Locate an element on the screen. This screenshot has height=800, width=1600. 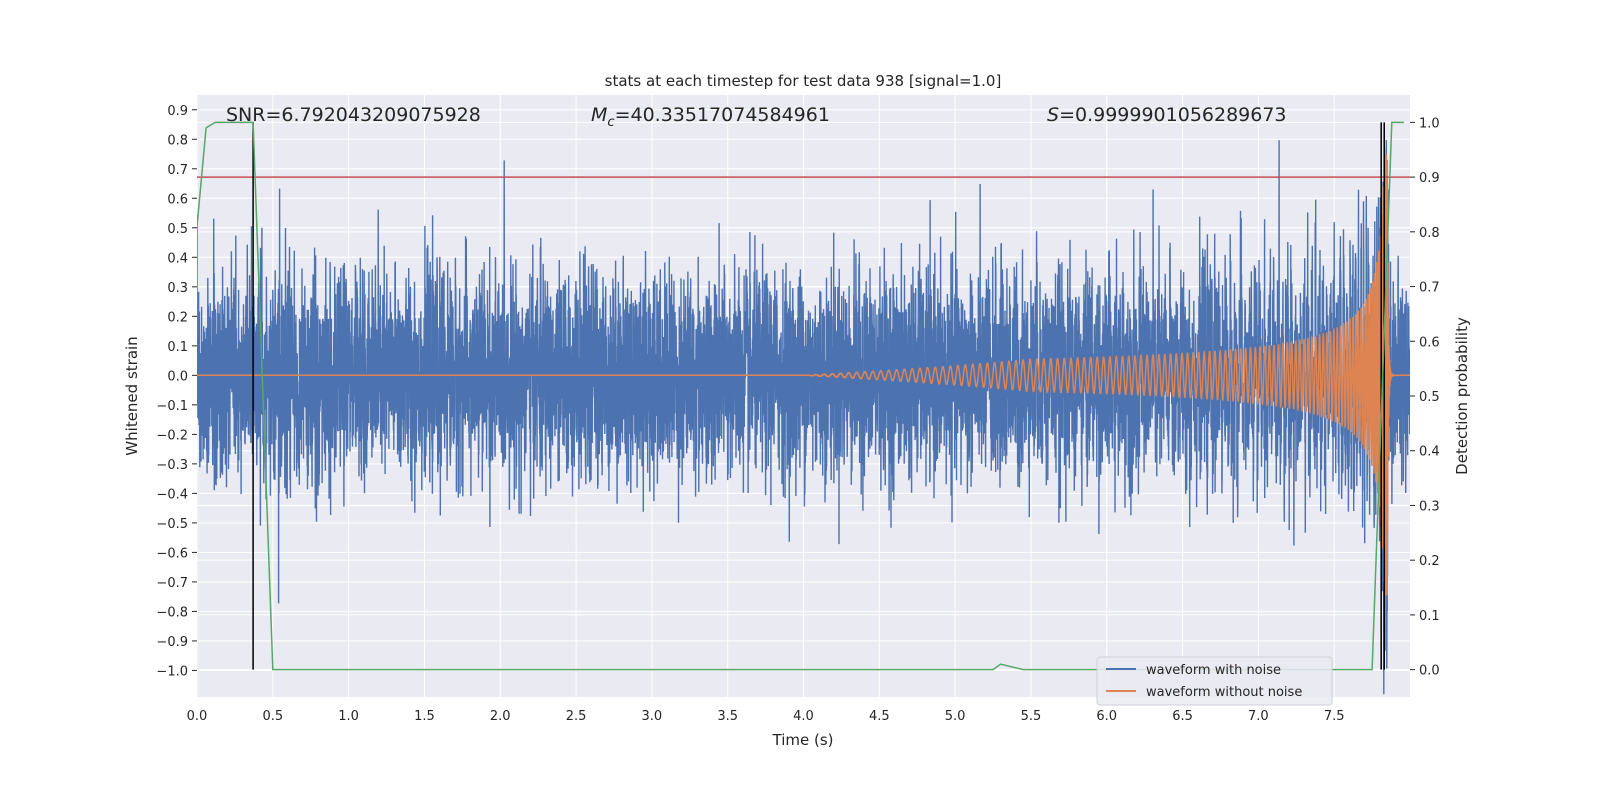
x-tick-label: 6.5 is located at coordinates (1182, 716).